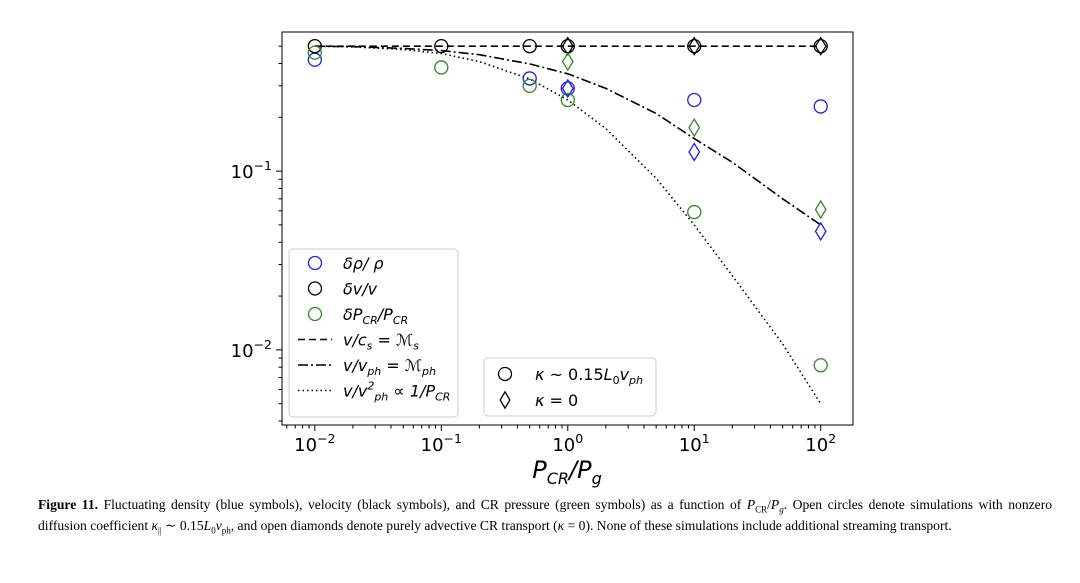 The image size is (1080, 583). What do you see at coordinates (68, 504) in the screenshot?
I see `caption-label: Figure 11.` at bounding box center [68, 504].